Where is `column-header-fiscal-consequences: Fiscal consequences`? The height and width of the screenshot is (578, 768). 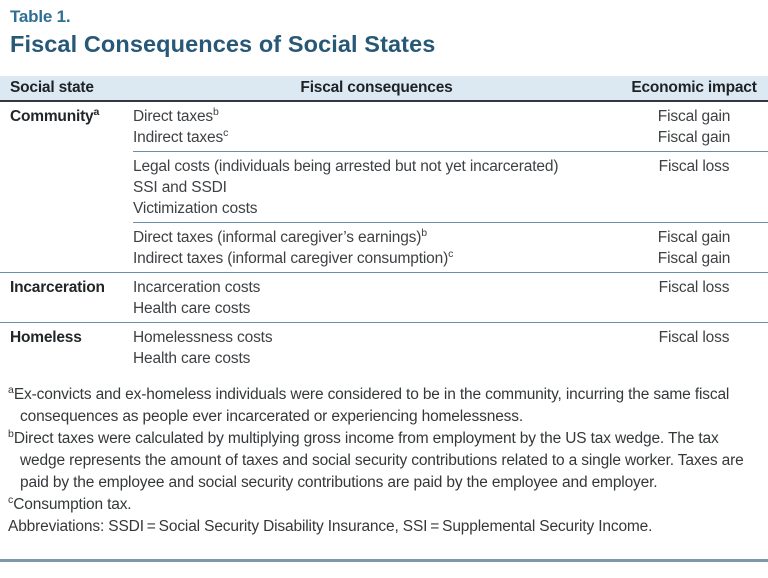
column-header-fiscal-consequences: Fiscal consequences is located at coordinates (376, 87).